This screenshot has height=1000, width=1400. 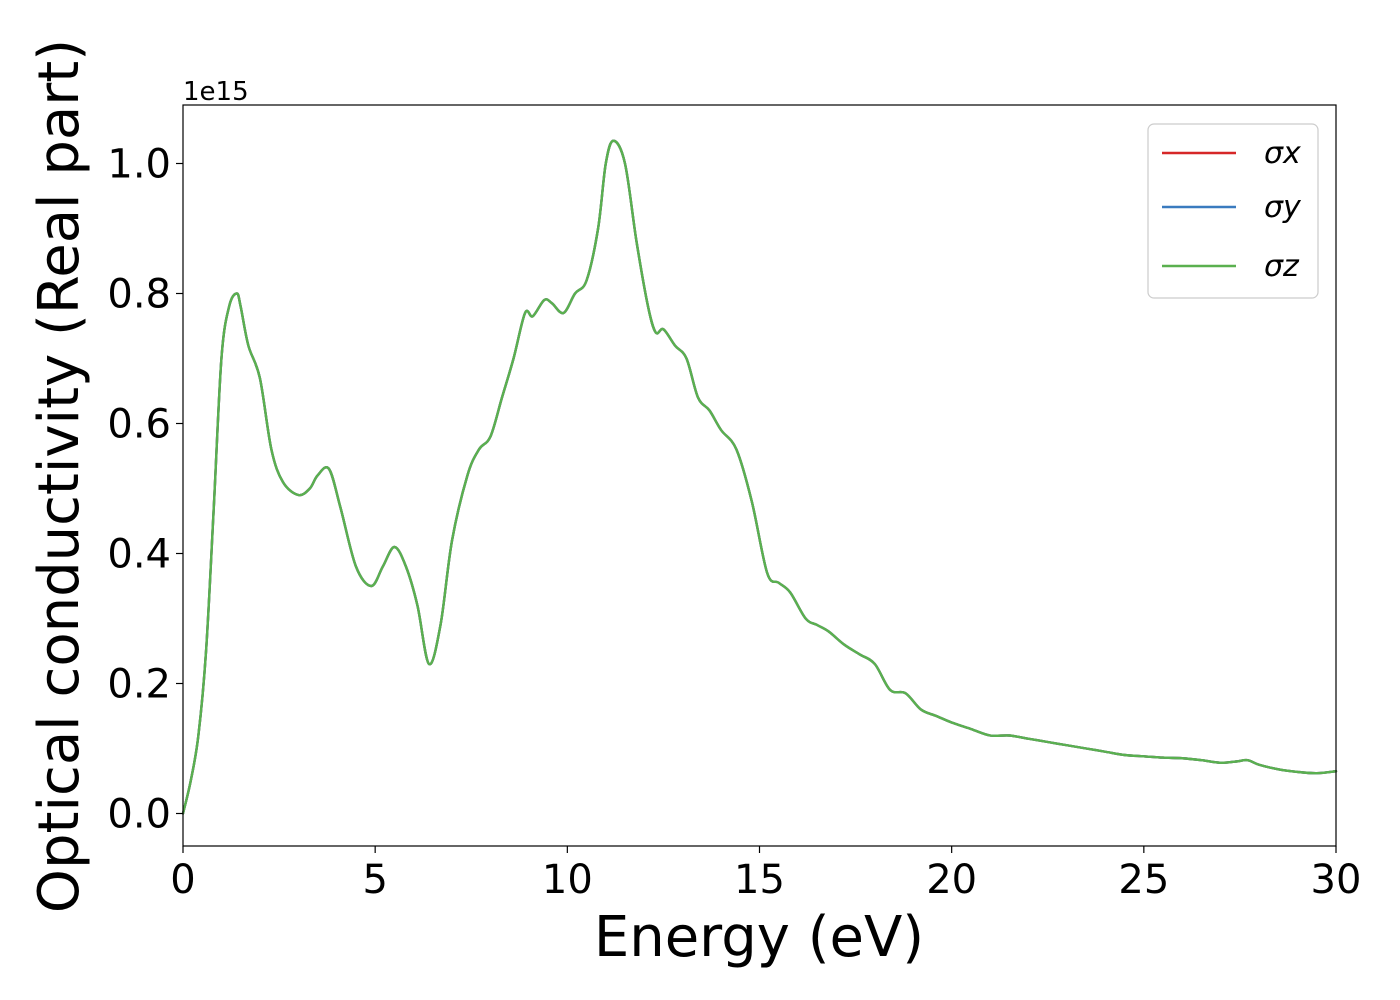 What do you see at coordinates (759, 937) in the screenshot?
I see `x-axis-label: Energy (eV)` at bounding box center [759, 937].